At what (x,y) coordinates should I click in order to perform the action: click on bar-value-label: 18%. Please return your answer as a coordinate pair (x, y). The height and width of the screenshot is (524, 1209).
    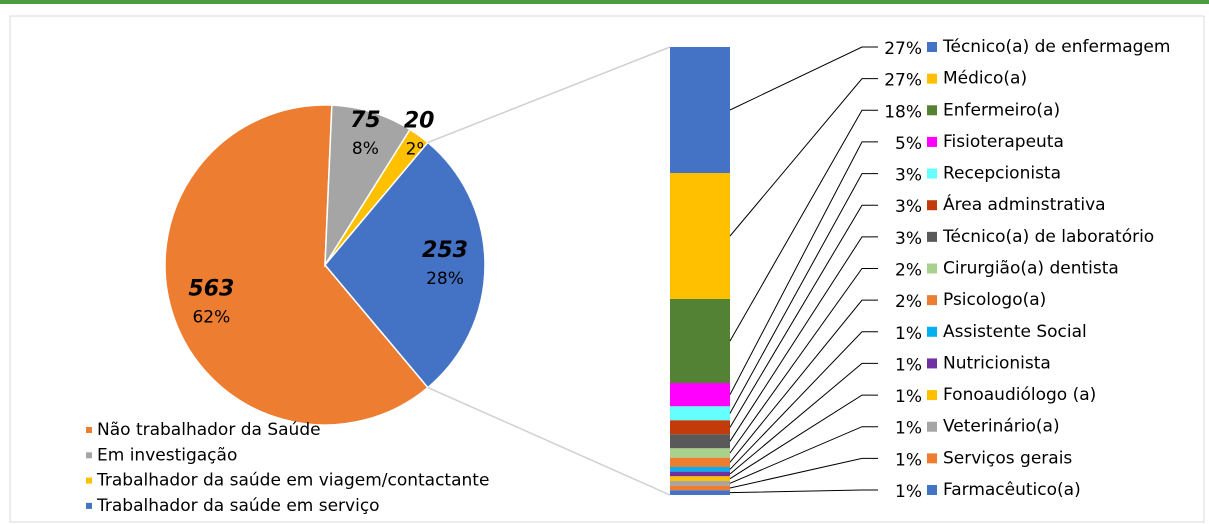
    Looking at the image, I should click on (903, 112).